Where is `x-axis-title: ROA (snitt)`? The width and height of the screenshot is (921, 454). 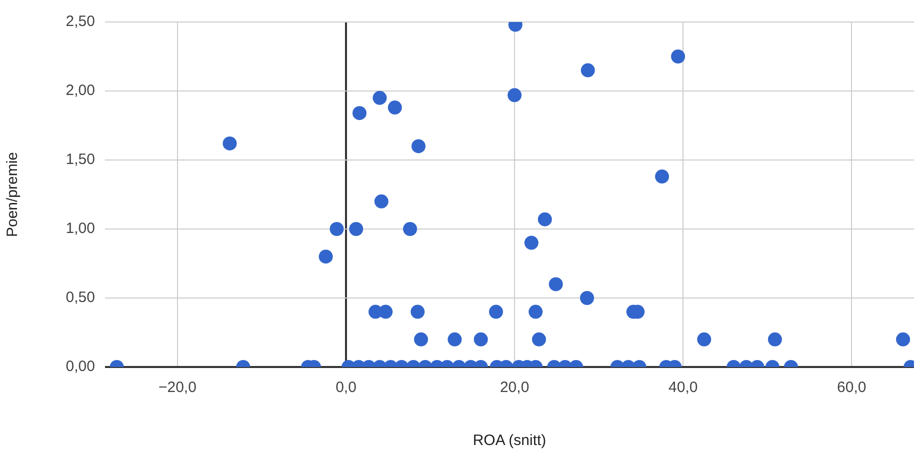 x-axis-title: ROA (snitt) is located at coordinates (509, 441).